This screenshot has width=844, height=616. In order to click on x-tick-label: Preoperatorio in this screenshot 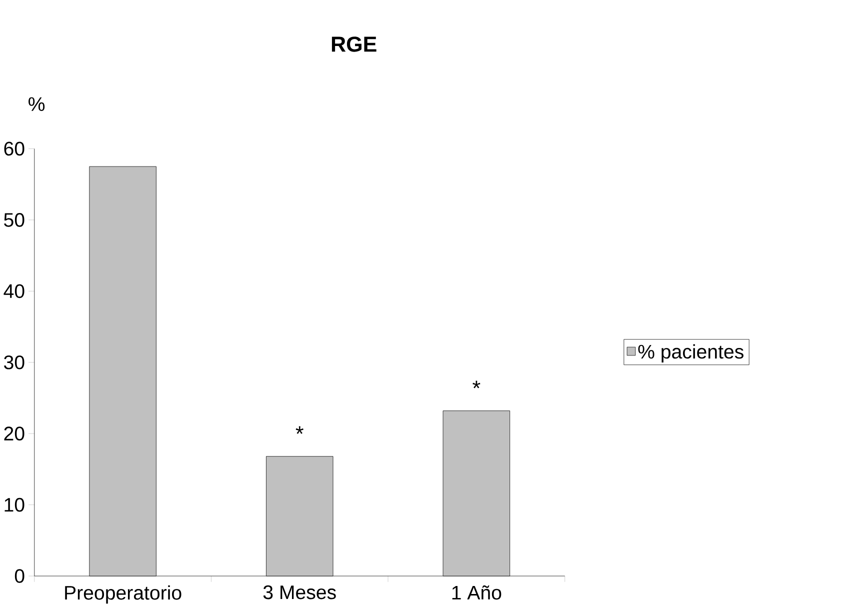, I will do `click(123, 594)`.